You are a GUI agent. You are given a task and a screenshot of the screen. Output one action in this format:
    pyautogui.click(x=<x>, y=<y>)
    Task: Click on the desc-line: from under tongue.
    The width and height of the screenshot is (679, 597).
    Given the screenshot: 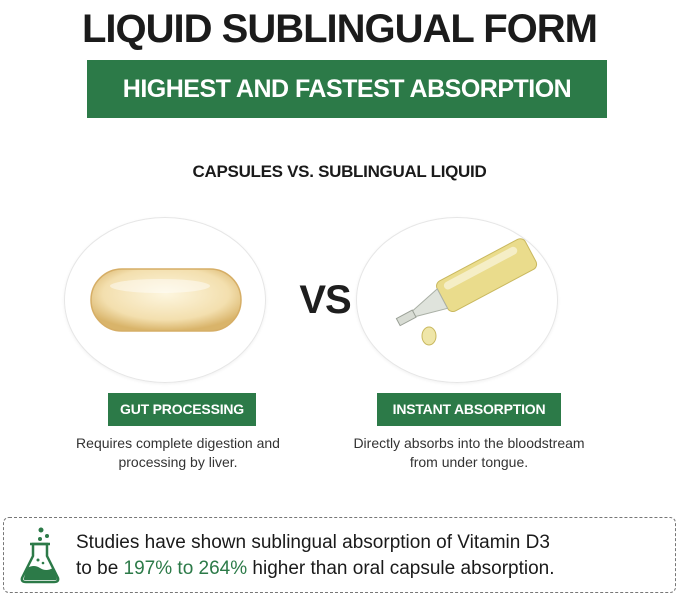 What is the action you would take?
    pyautogui.click(x=469, y=462)
    